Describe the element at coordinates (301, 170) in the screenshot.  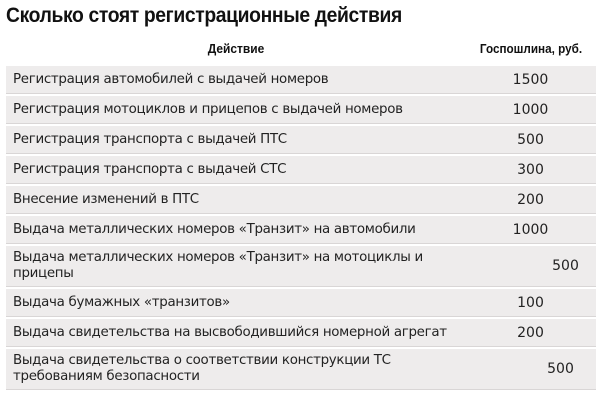
I see `table-row: Регистрация транспорта с выдачей СТС 300` at that location.